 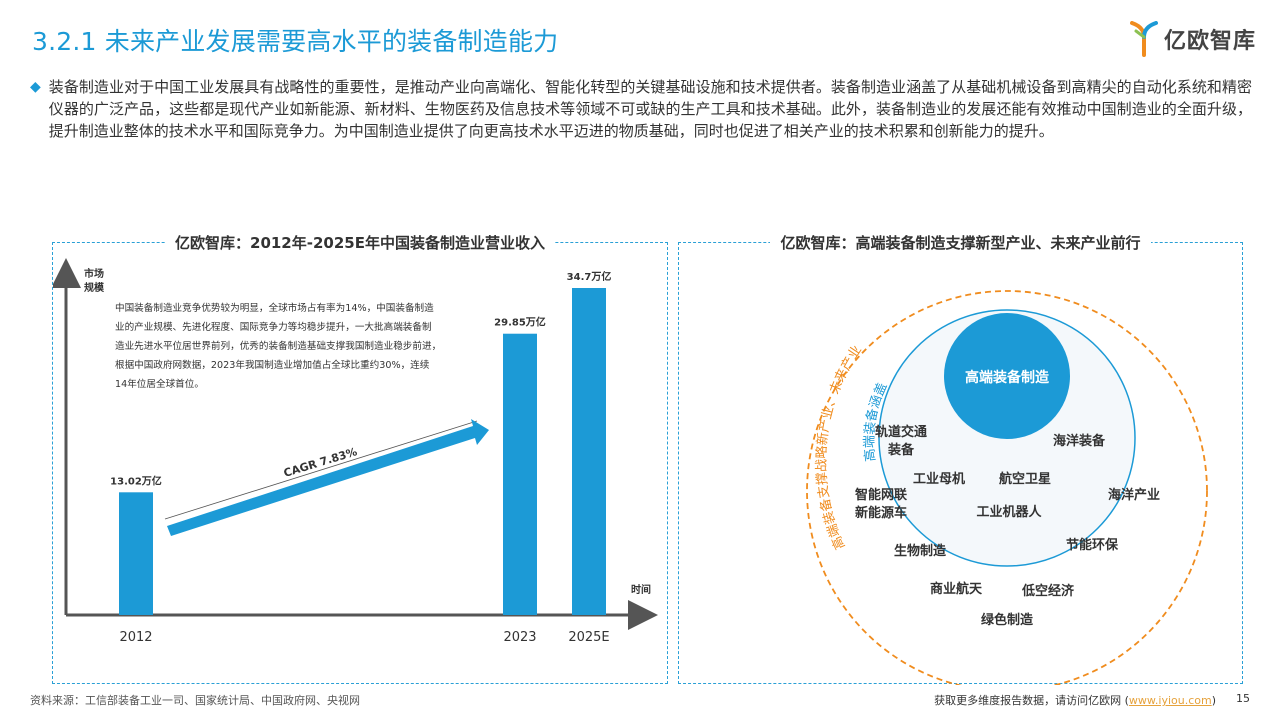 What do you see at coordinates (641, 589) in the screenshot?
I see `x-axis-label: 时间` at bounding box center [641, 589].